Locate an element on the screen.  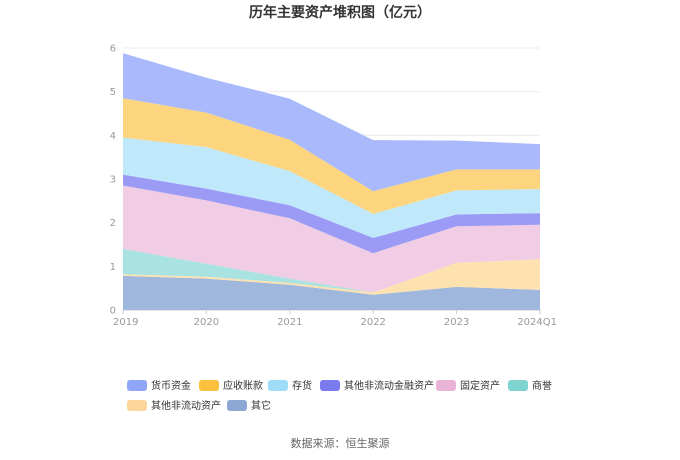
x-tick-label: 2021 is located at coordinates (289, 322).